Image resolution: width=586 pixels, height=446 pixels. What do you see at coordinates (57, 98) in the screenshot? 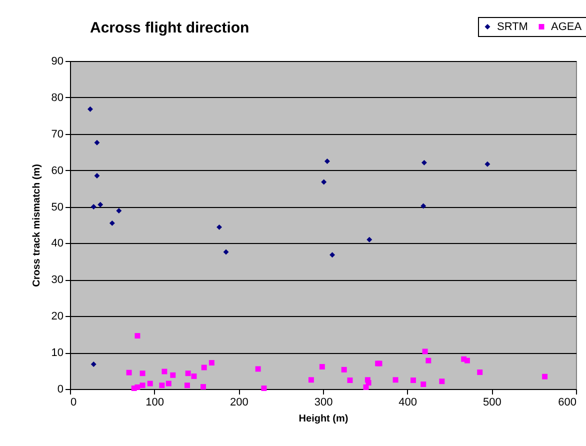
I see `y-tick-label: 80` at bounding box center [57, 98].